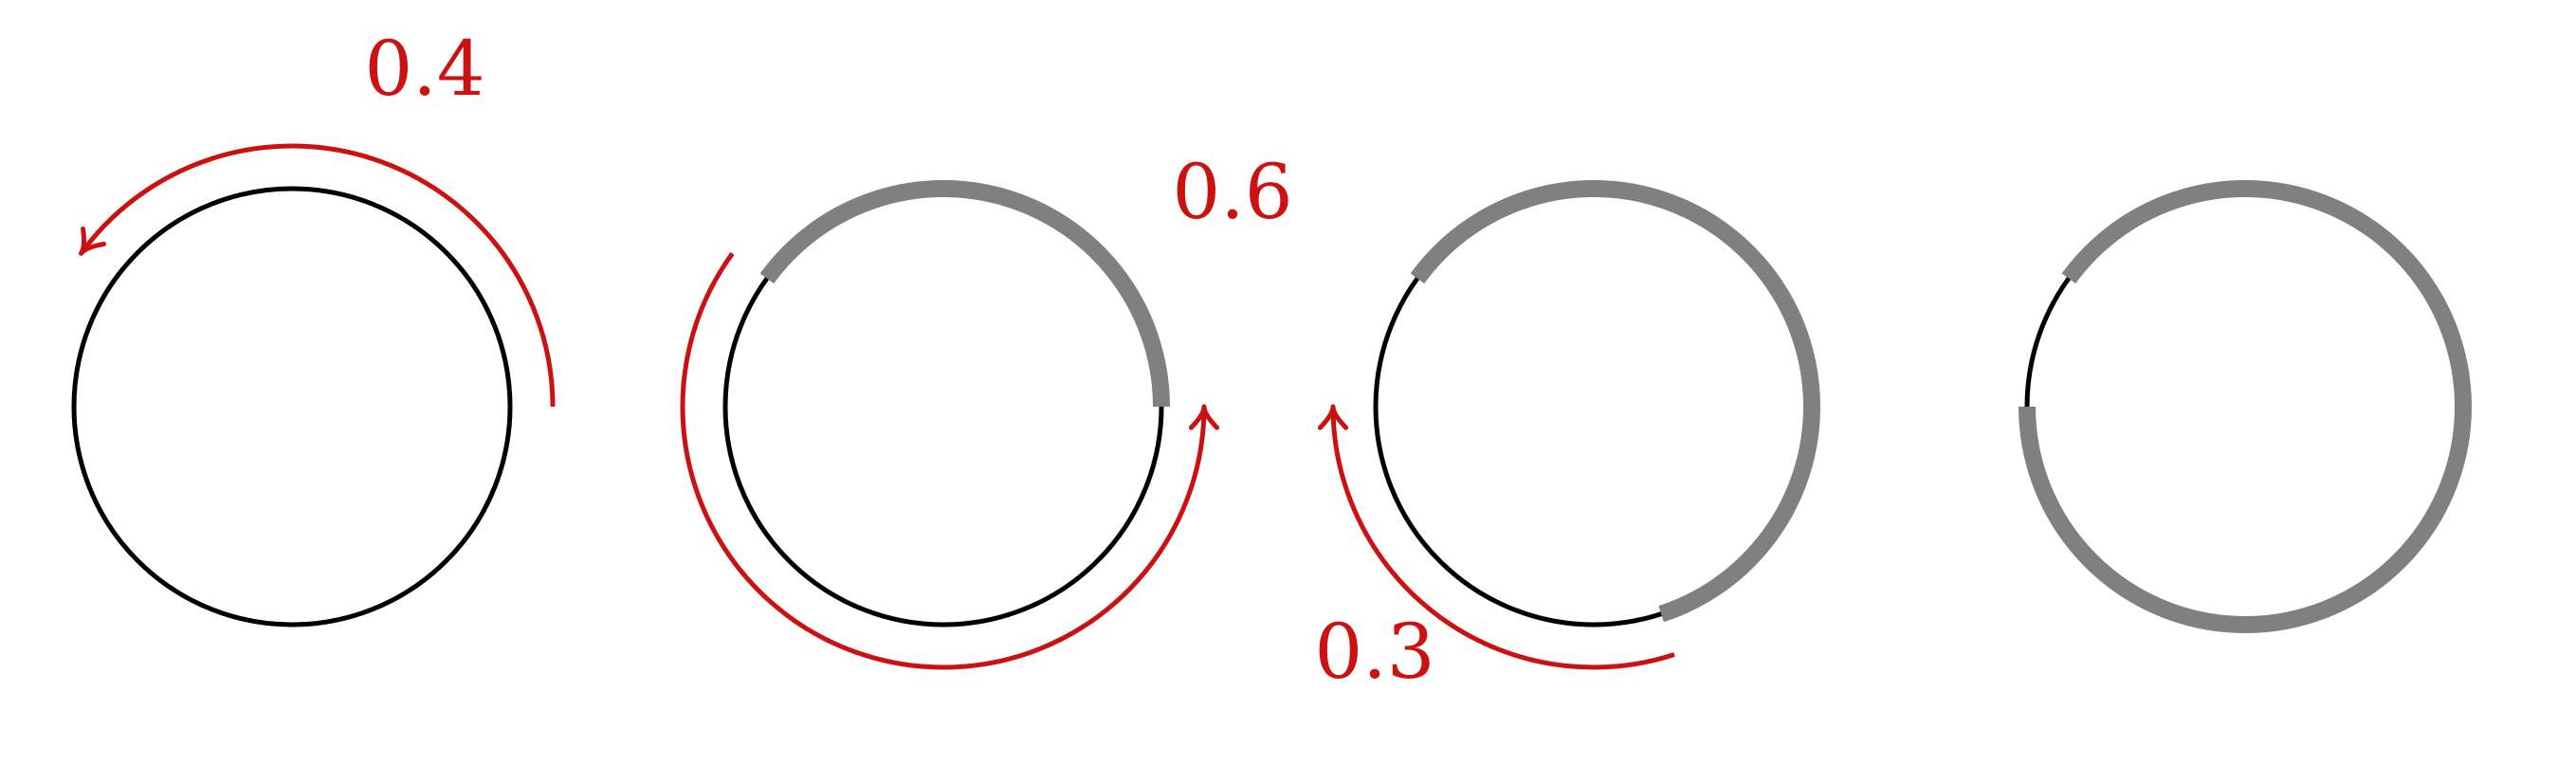 Image resolution: width=2576 pixels, height=764 pixels. Describe the element at coordinates (1232, 192) in the screenshot. I see `arc-length-label: 0.6` at that location.